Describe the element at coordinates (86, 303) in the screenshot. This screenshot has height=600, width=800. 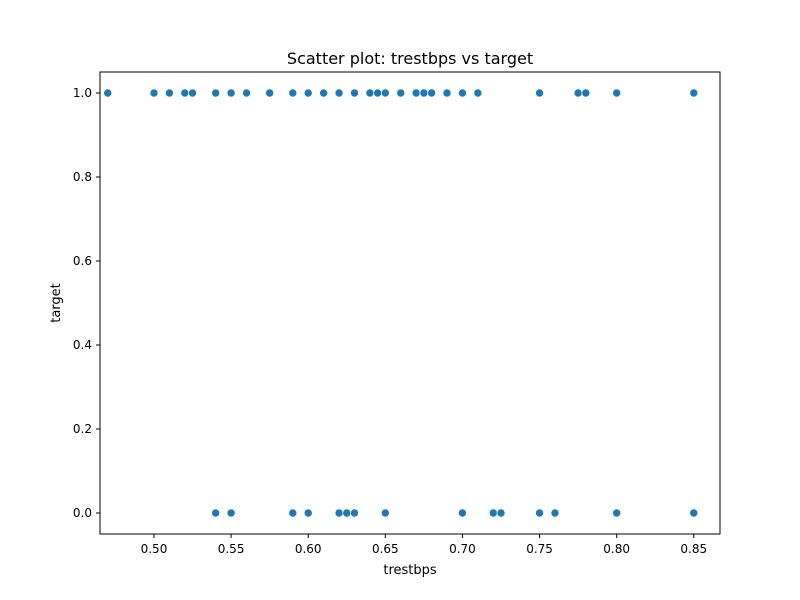
I see `y-axis-ticks: 0.0 0.2 0.4 0.6 0.8 1.0` at that location.